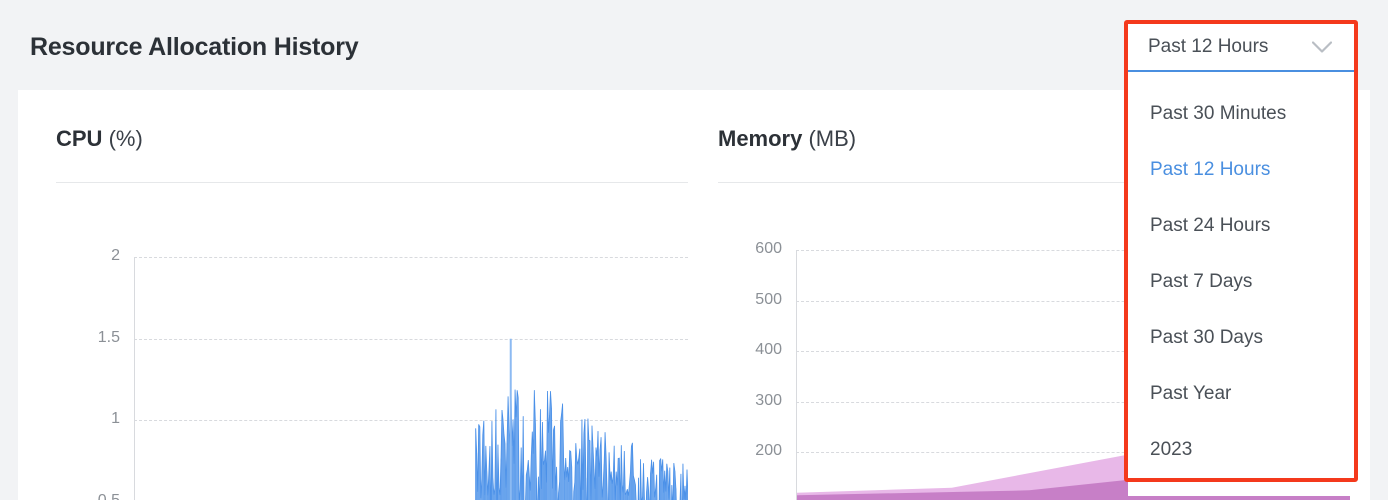 The width and height of the screenshot is (1388, 500). Describe the element at coordinates (768, 350) in the screenshot. I see `y-axis-tick-label: 400` at that location.